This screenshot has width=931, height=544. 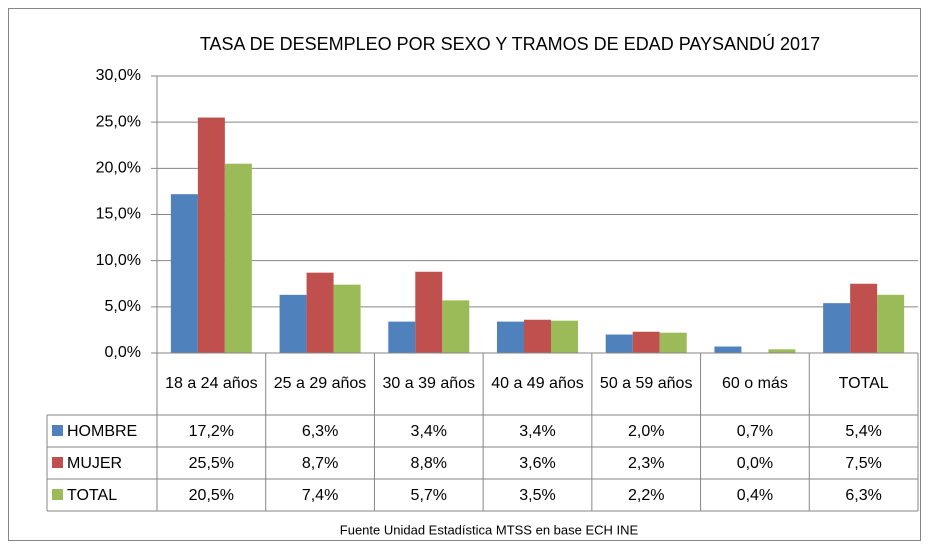 I want to click on x-tick-label: 25 a 29 años, so click(x=320, y=383).